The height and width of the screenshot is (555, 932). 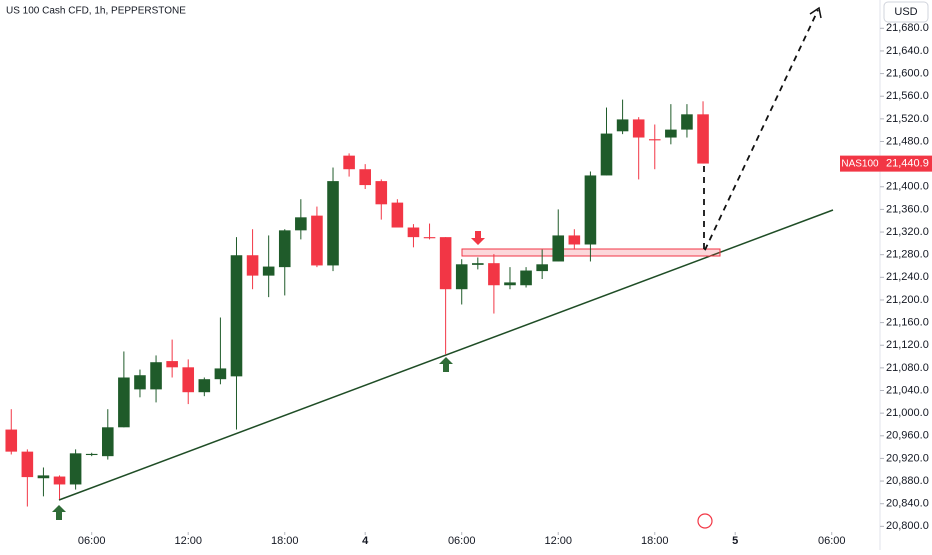 I want to click on y-tick-label: 21,320.0, so click(x=907, y=232).